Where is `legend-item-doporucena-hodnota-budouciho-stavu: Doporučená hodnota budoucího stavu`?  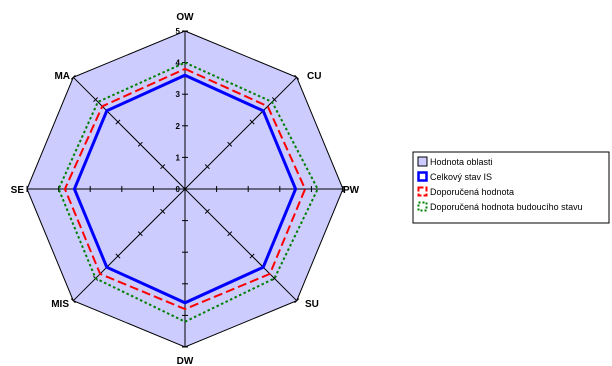
legend-item-doporucena-hodnota-budouciho-stavu: Doporučená hodnota budoucího stavu is located at coordinates (500, 206).